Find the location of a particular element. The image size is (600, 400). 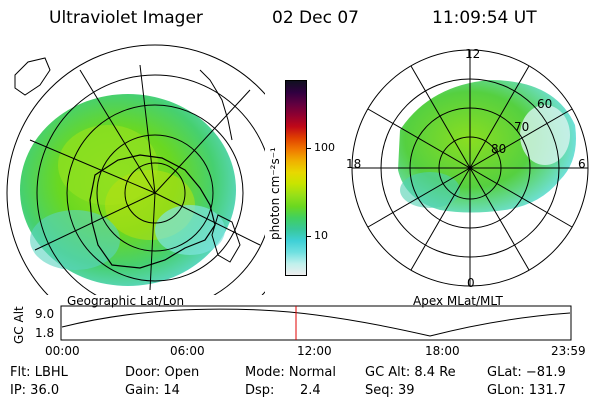

colorbar-tick-label: 10 is located at coordinates (321, 235).